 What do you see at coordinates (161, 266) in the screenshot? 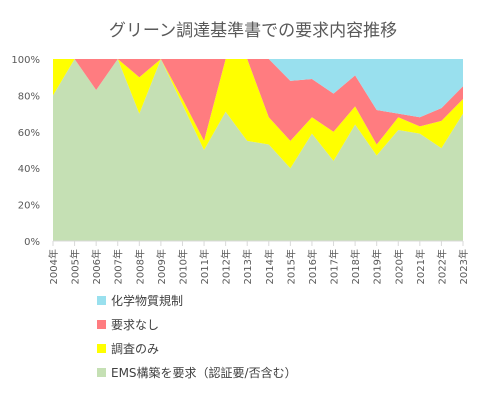
I see `x-tick-label: 2009年` at bounding box center [161, 266].